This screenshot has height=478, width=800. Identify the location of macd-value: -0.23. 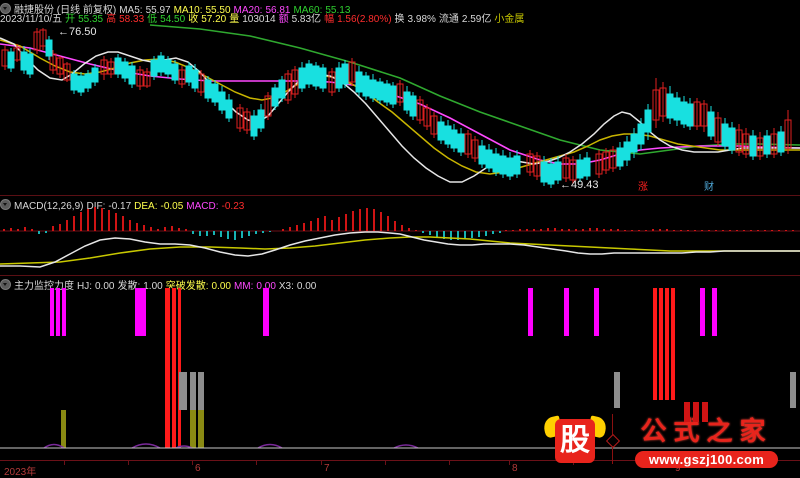
(233, 206).